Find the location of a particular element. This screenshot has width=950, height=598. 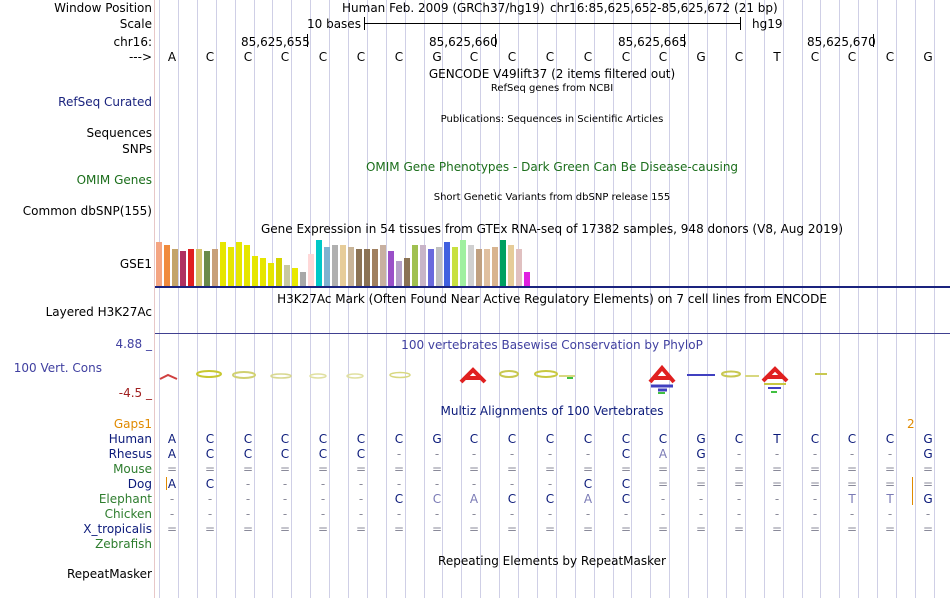

omim-track-label: OMIM Genes is located at coordinates (114, 180).